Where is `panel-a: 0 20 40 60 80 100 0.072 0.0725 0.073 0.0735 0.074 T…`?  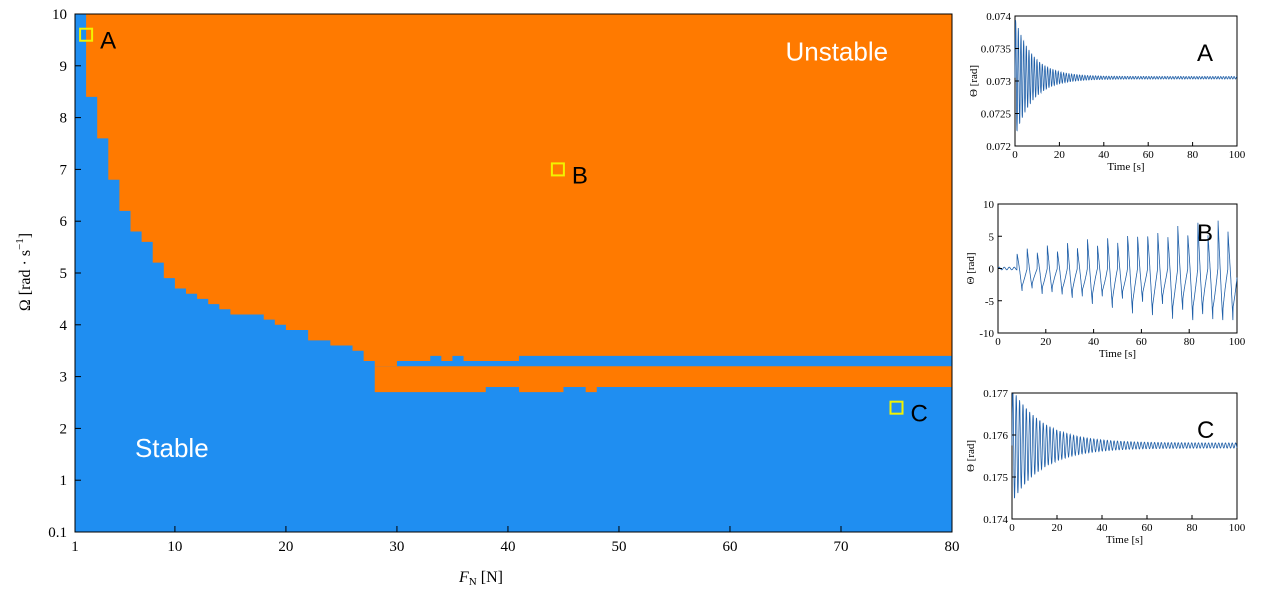
panel-a: 0 20 40 60 80 100 0.072 0.0725 0.073 0.0735 0.074 T… is located at coordinates (1107, 92).